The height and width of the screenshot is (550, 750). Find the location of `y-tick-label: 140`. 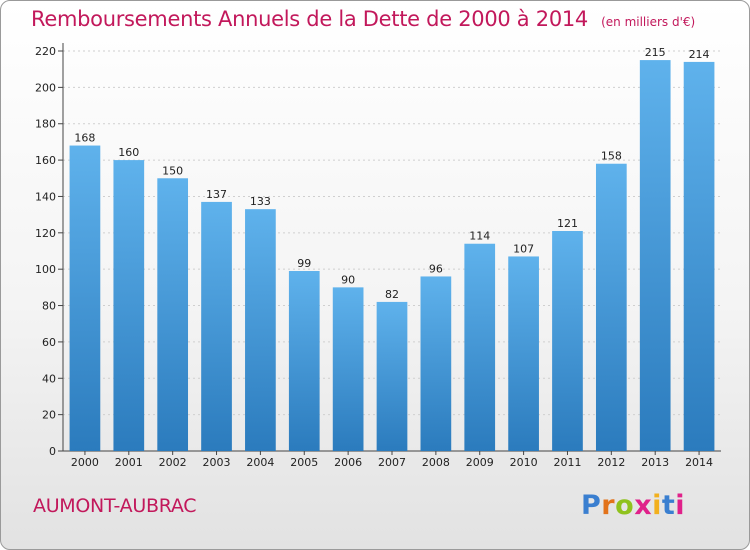

y-tick-label: 140 is located at coordinates (45, 196).